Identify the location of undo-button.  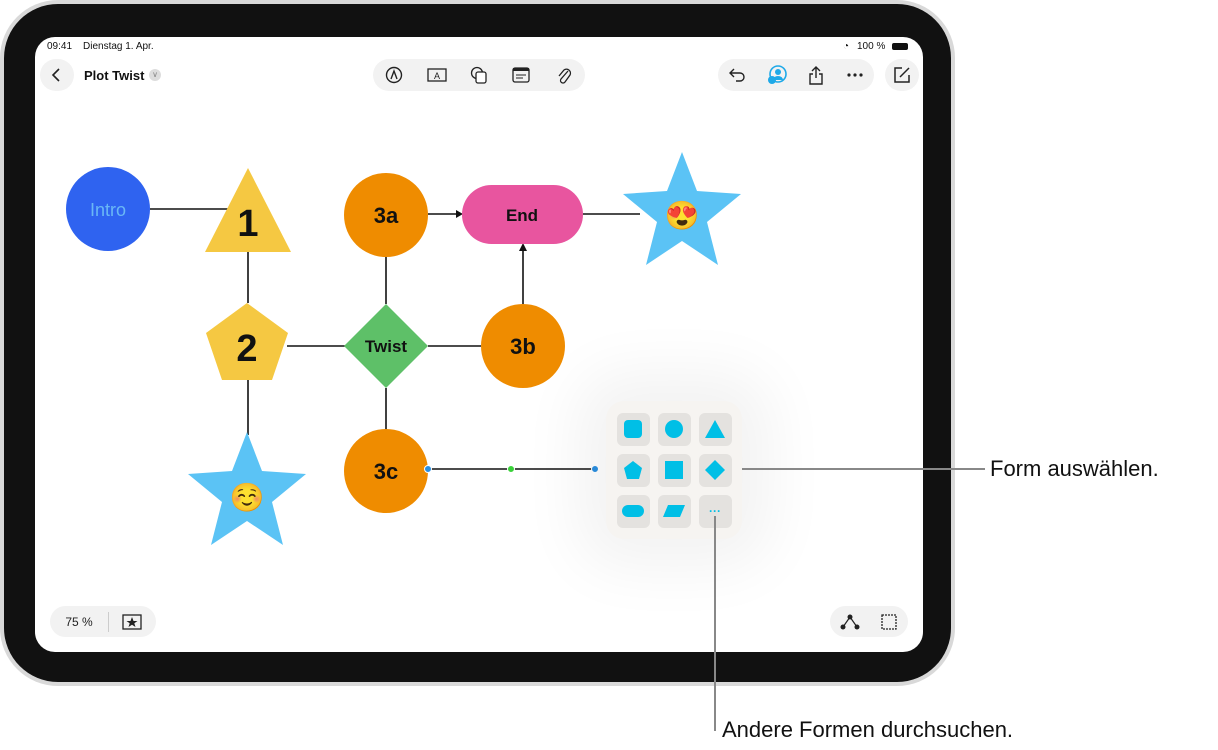
(737, 75).